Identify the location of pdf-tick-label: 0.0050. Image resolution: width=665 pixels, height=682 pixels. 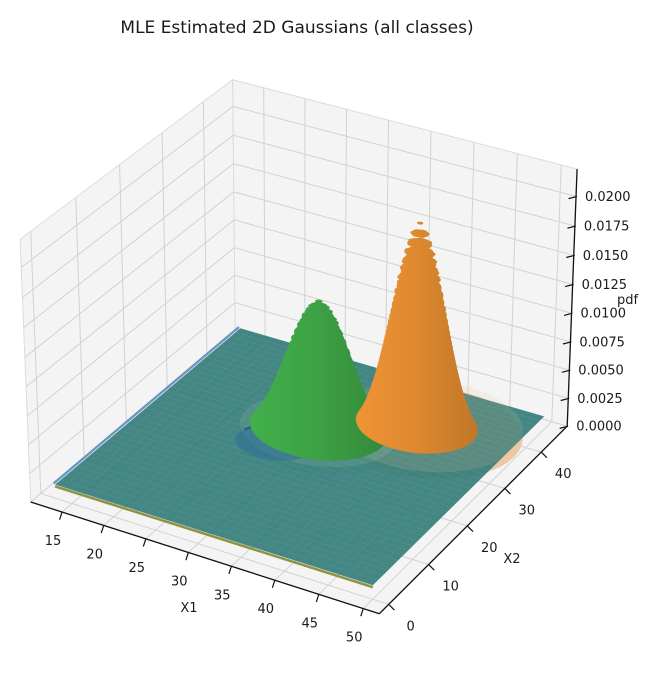
(601, 371).